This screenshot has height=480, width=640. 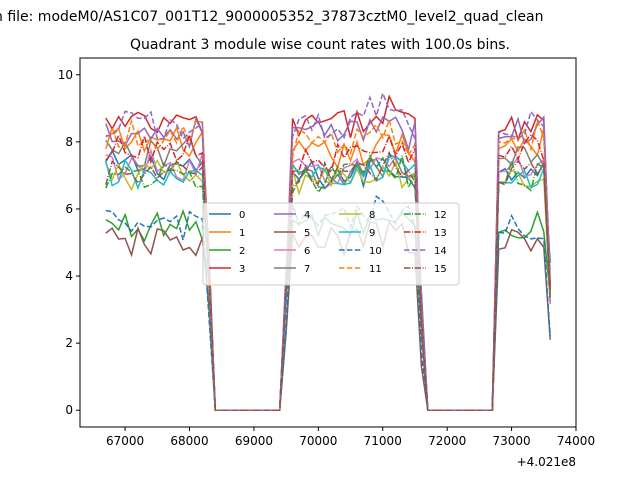 What do you see at coordinates (69, 242) in the screenshot?
I see `y-axis: 0 2 4 6 8 10` at bounding box center [69, 242].